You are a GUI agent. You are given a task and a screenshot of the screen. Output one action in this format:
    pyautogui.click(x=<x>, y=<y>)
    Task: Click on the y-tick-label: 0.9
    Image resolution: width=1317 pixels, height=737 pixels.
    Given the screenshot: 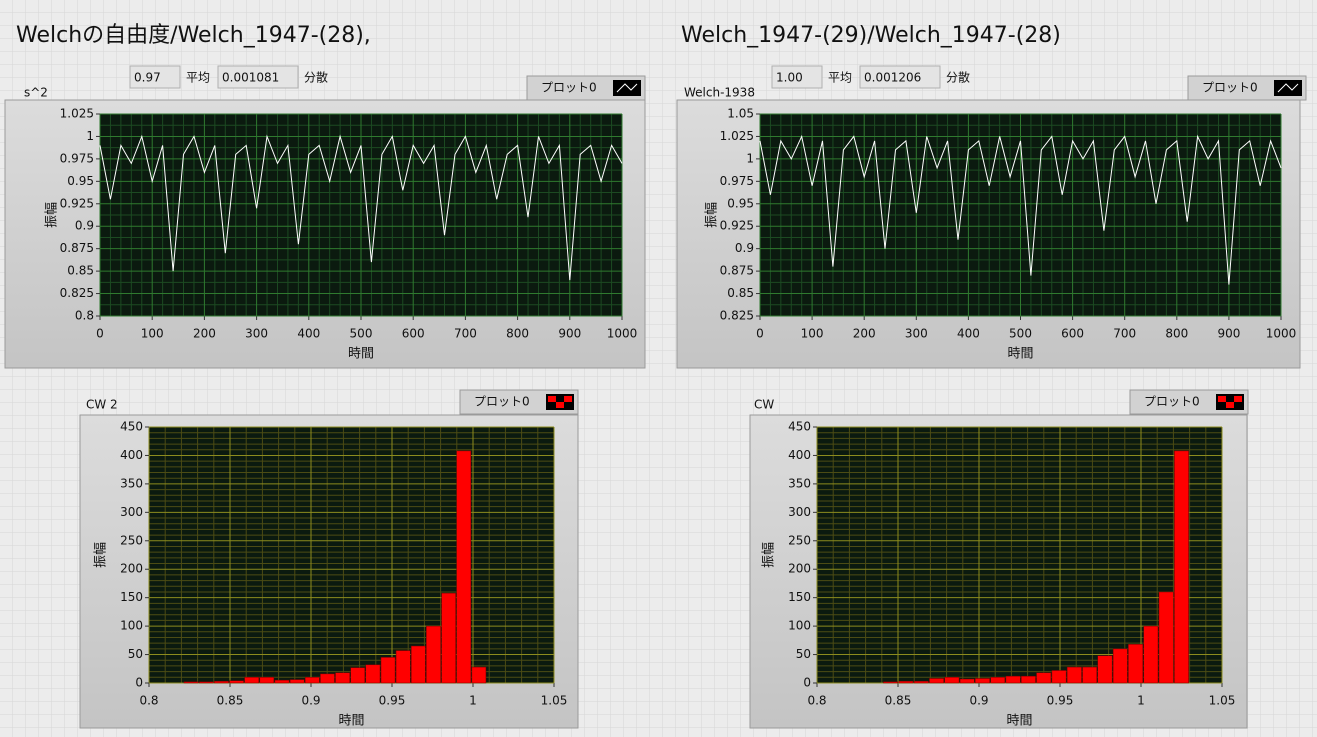 What is the action you would take?
    pyautogui.click(x=744, y=248)
    